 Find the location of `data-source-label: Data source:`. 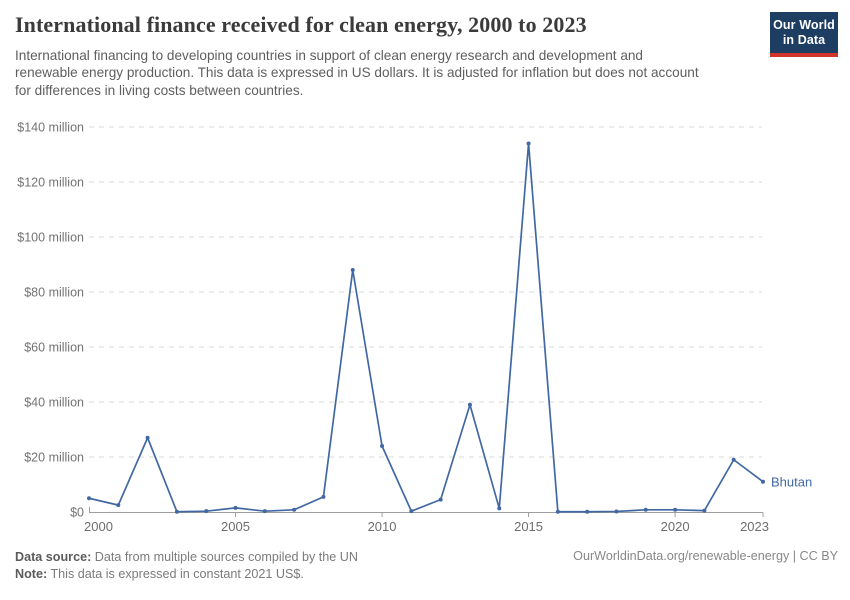

data-source-label: Data source: is located at coordinates (53, 557).